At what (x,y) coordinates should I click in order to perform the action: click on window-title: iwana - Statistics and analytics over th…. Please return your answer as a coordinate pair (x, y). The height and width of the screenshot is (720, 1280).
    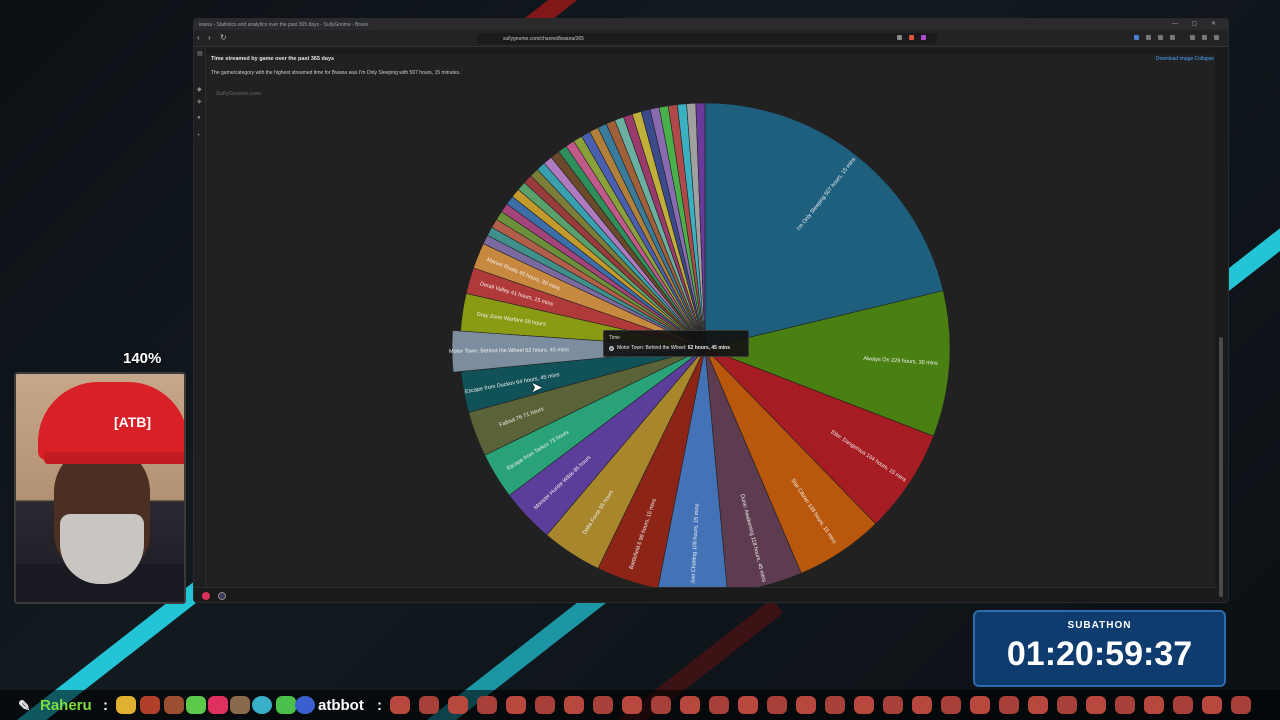
    Looking at the image, I should click on (284, 25).